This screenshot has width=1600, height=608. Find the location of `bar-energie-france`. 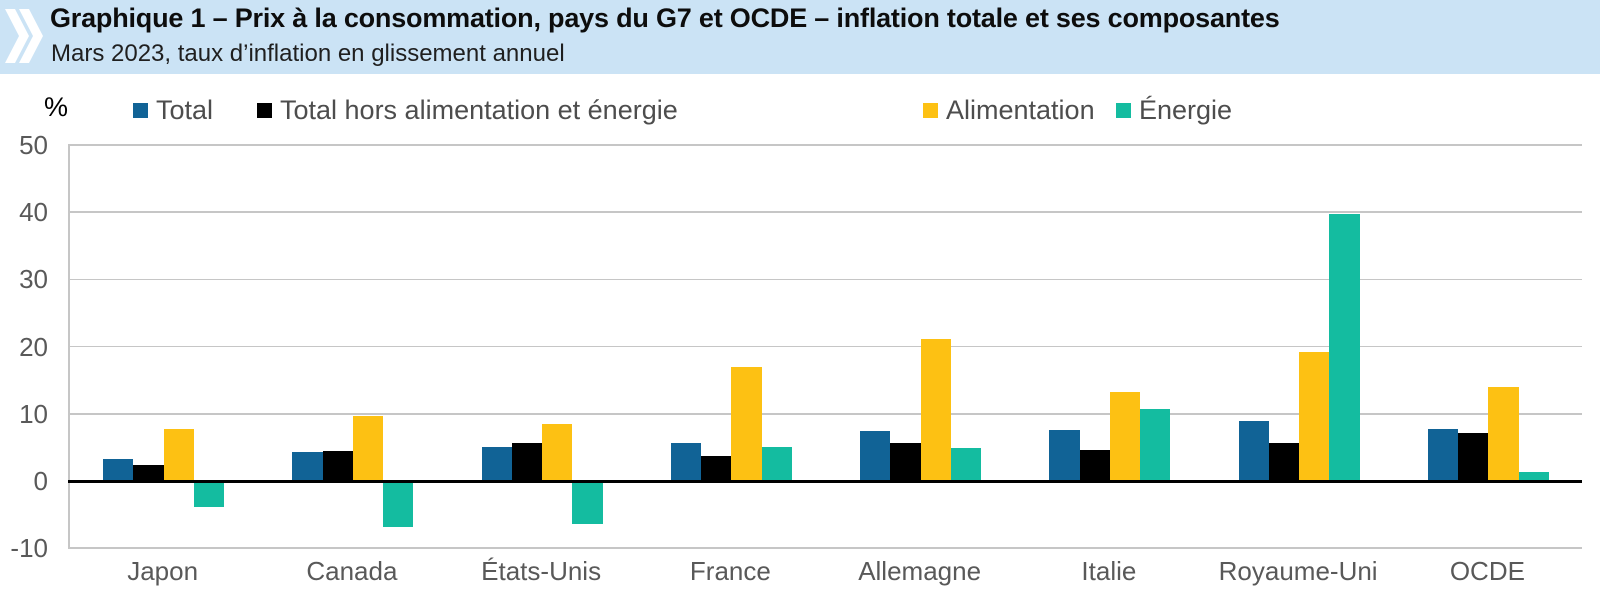

bar-energie-france is located at coordinates (776, 463).